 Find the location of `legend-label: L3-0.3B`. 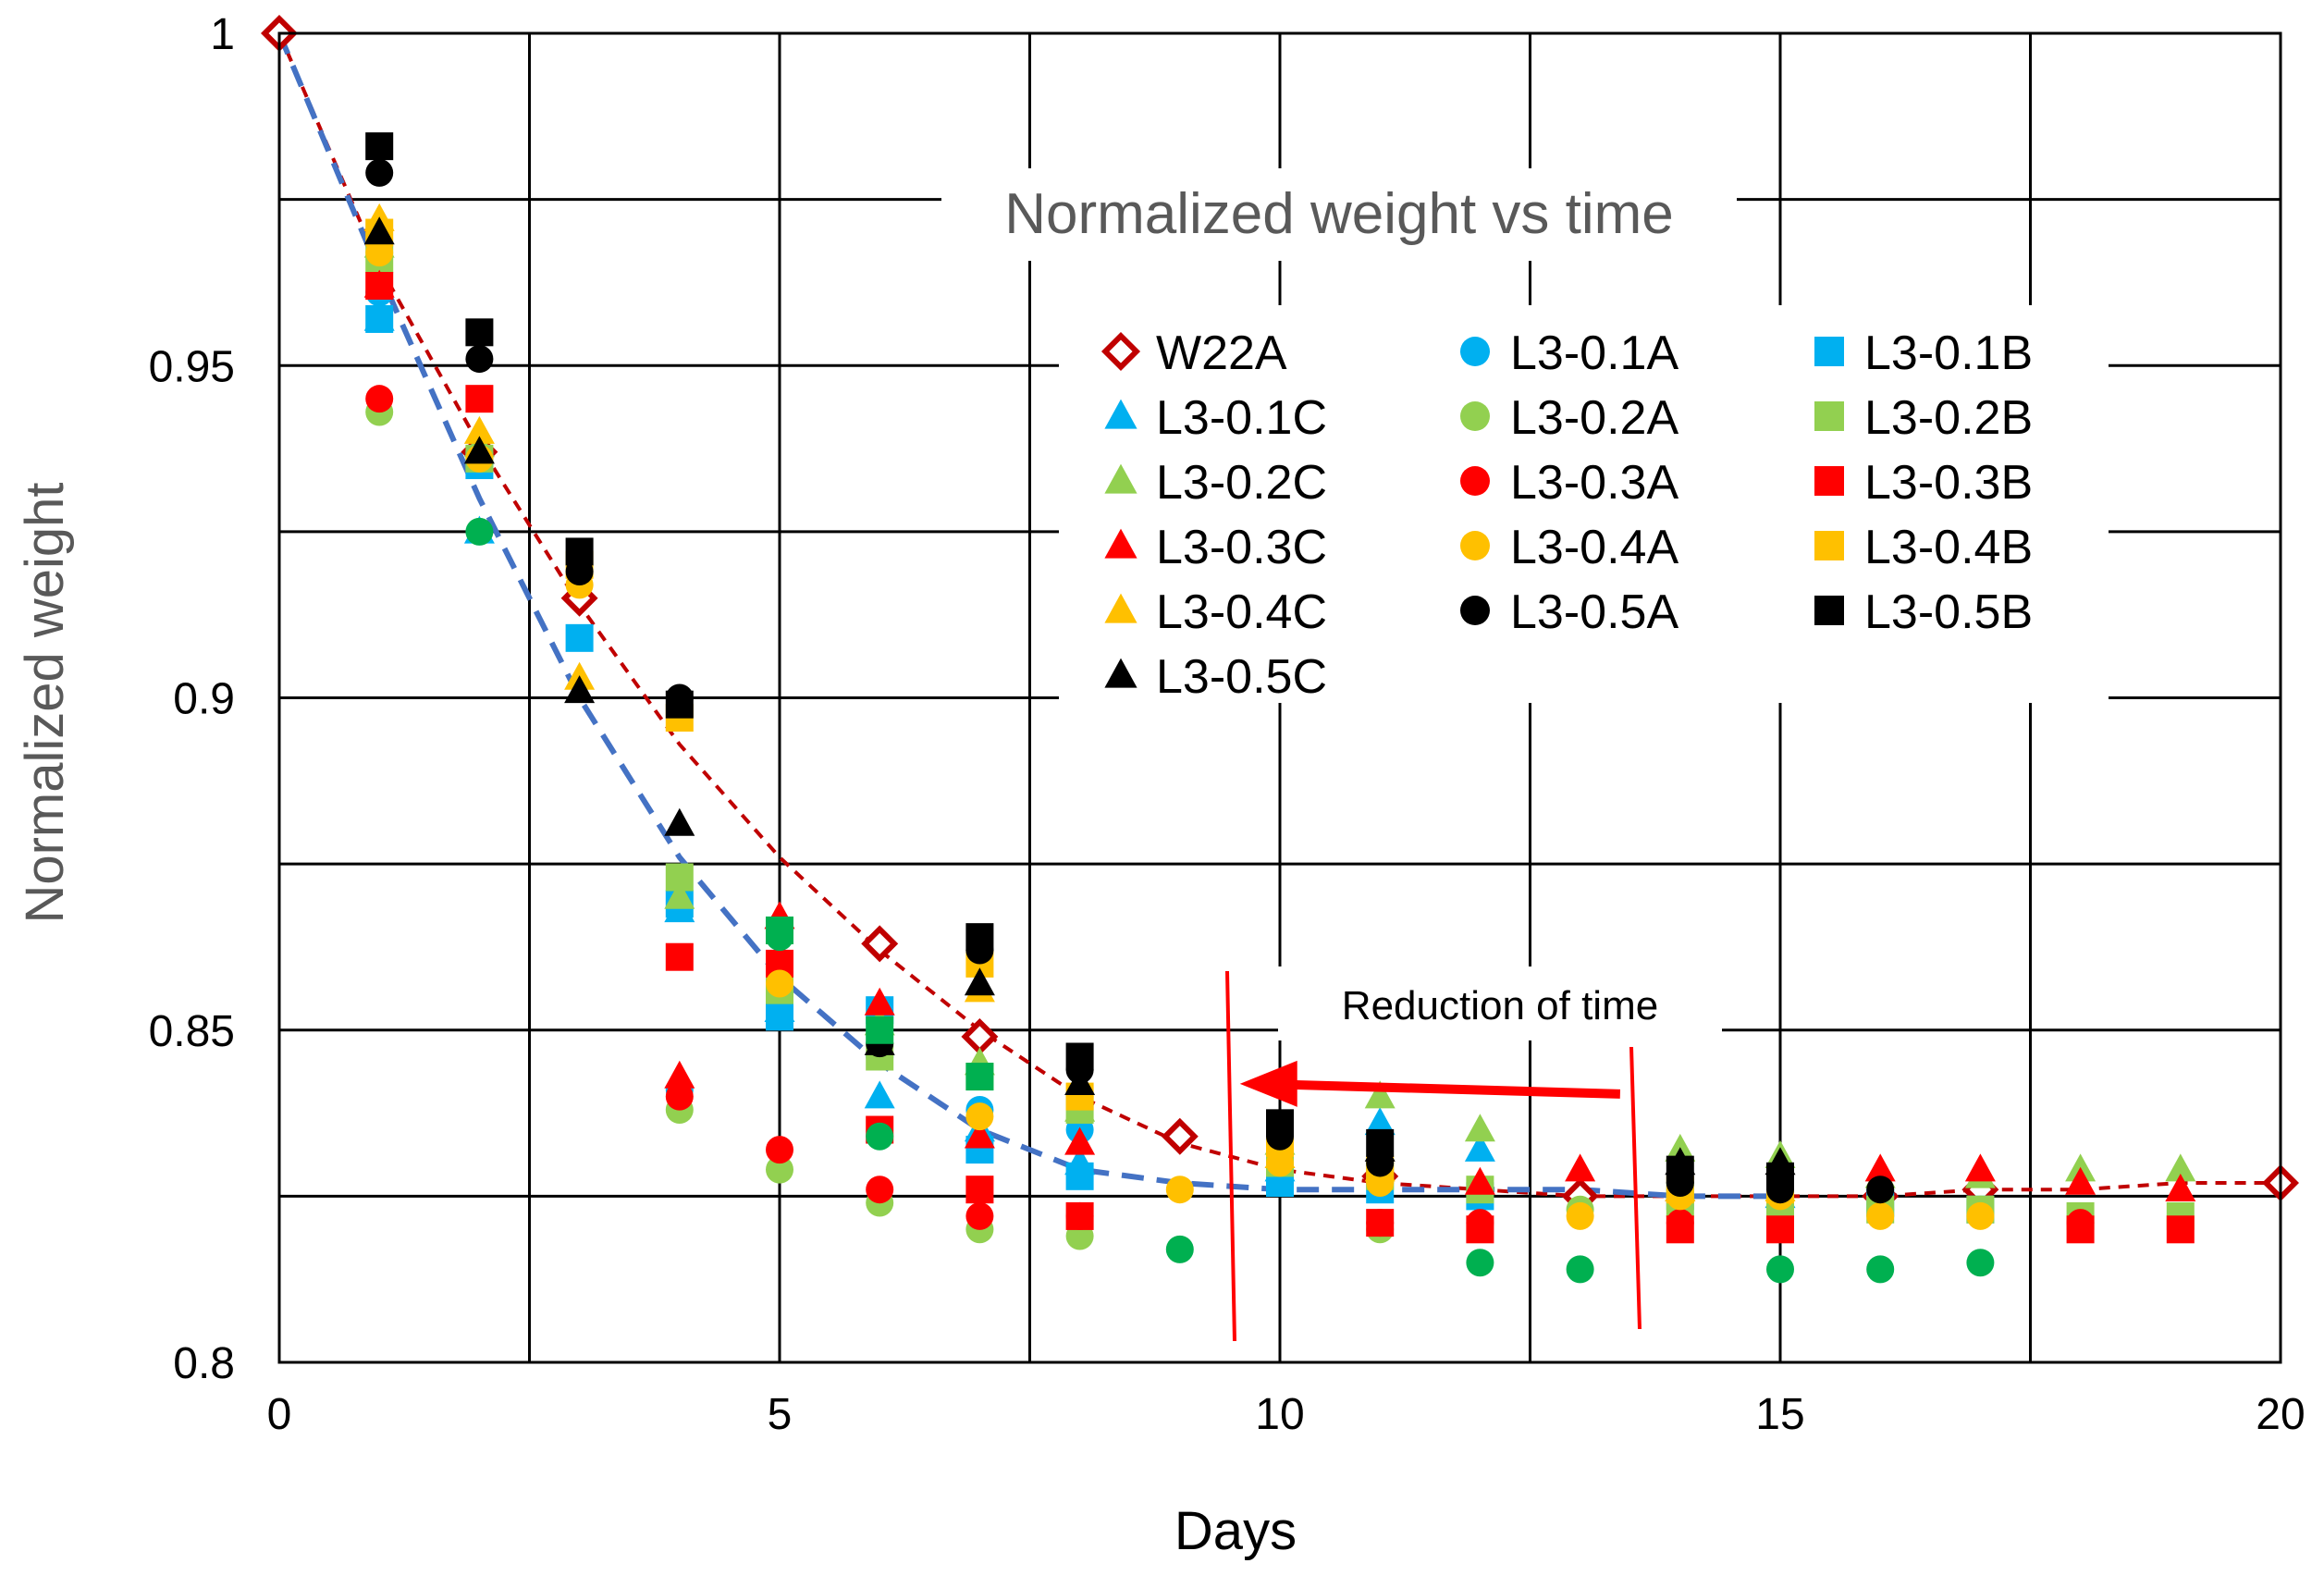

legend-label: L3-0.3B is located at coordinates (1948, 483).